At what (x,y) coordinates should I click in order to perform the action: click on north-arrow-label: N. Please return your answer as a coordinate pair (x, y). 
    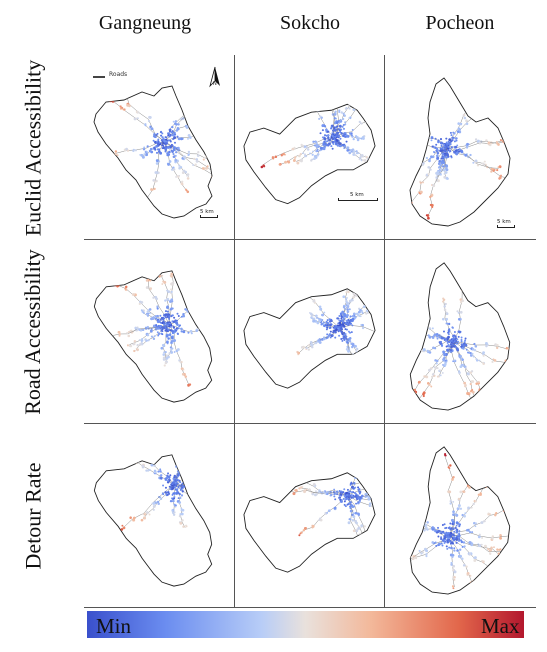
    Looking at the image, I should click on (215, 84).